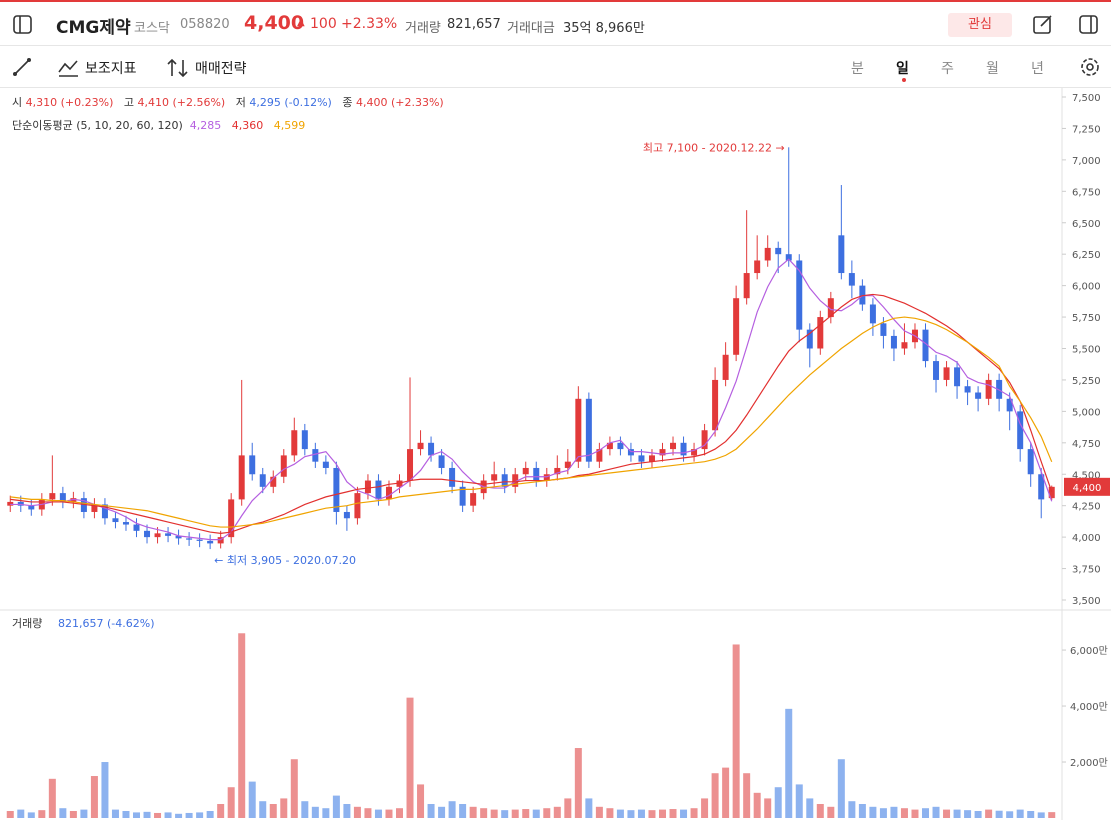 This screenshot has height=820, width=1111. What do you see at coordinates (1086, 475) in the screenshot?
I see `y-tick-label: 4,500` at bounding box center [1086, 475].